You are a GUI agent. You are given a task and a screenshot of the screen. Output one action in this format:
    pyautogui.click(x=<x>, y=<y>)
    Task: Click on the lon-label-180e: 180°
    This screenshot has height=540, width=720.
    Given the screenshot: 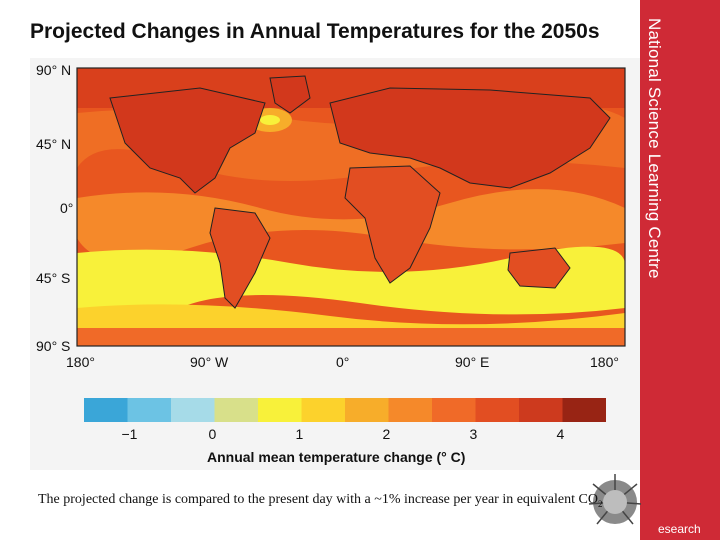 What is the action you would take?
    pyautogui.click(x=604, y=362)
    